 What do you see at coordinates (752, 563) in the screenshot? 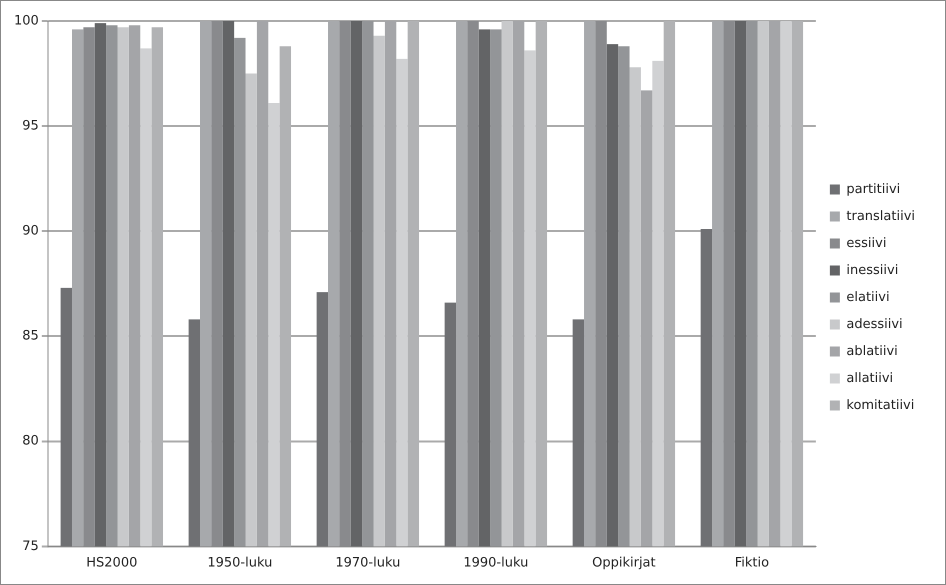
I see `x-tick-label: Fiktio` at bounding box center [752, 563].